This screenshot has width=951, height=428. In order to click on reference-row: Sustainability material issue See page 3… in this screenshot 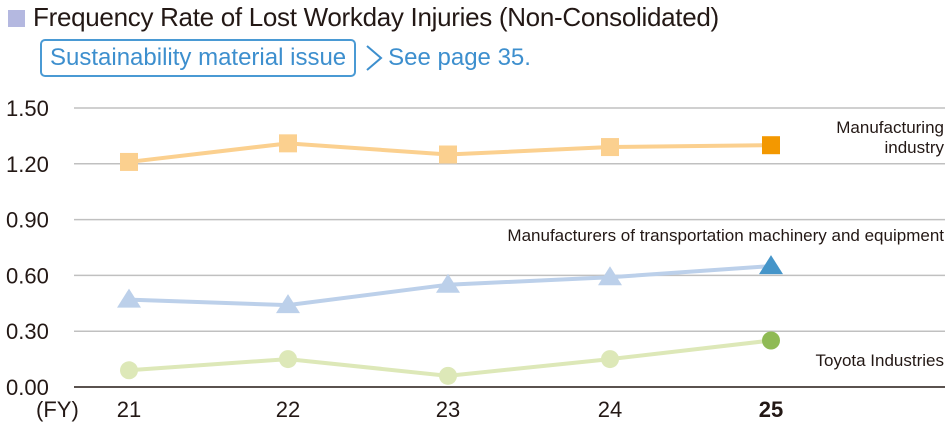, I will do `click(285, 58)`.